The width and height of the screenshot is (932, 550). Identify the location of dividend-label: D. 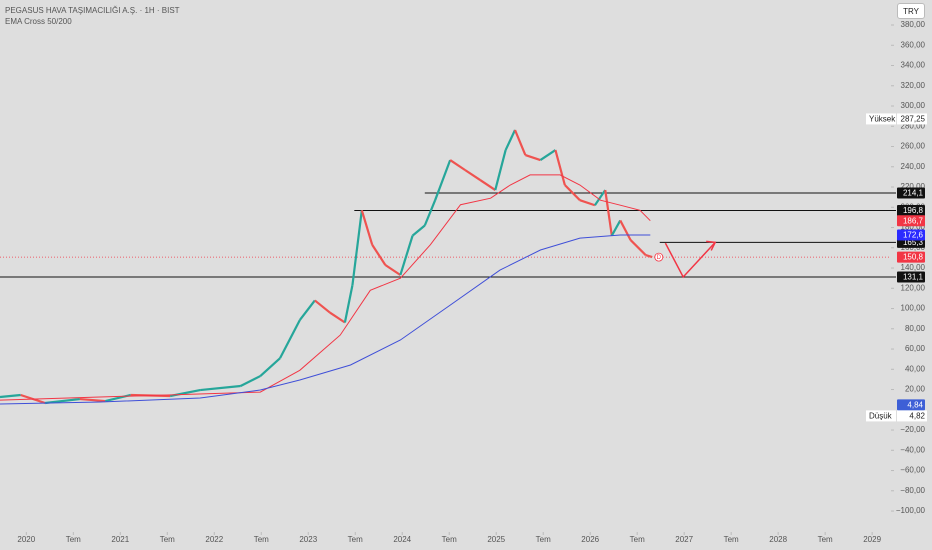
(659, 258).